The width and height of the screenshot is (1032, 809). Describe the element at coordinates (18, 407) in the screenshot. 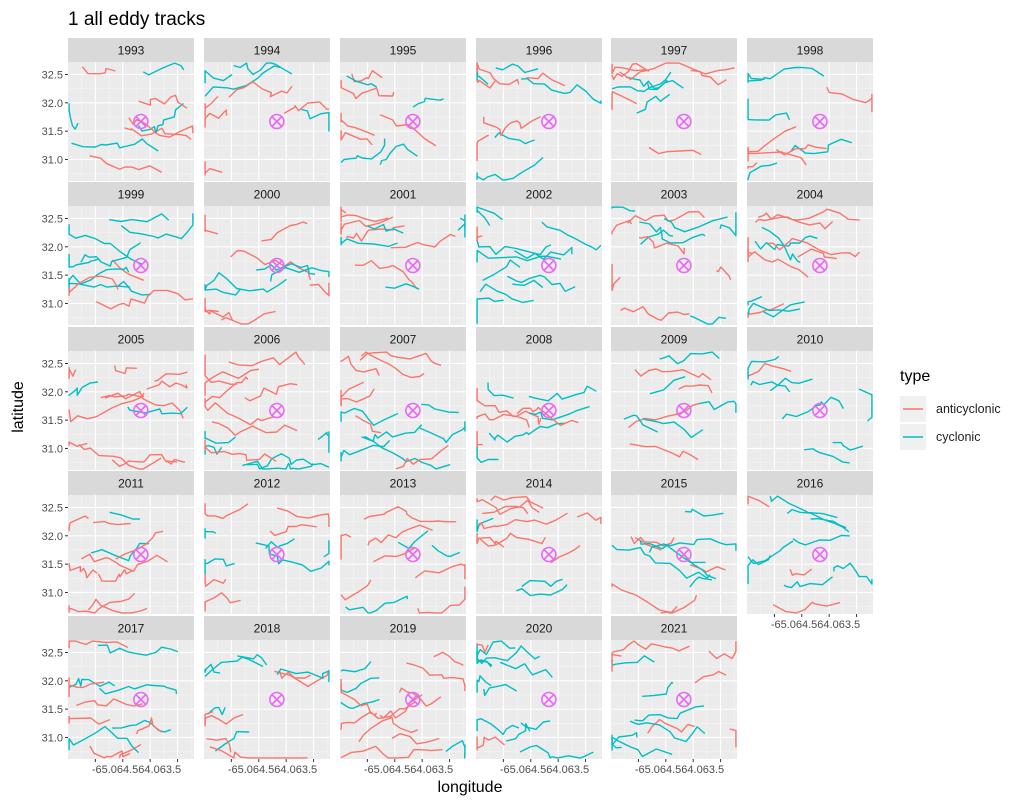

I see `y-axis-label: latitude` at that location.